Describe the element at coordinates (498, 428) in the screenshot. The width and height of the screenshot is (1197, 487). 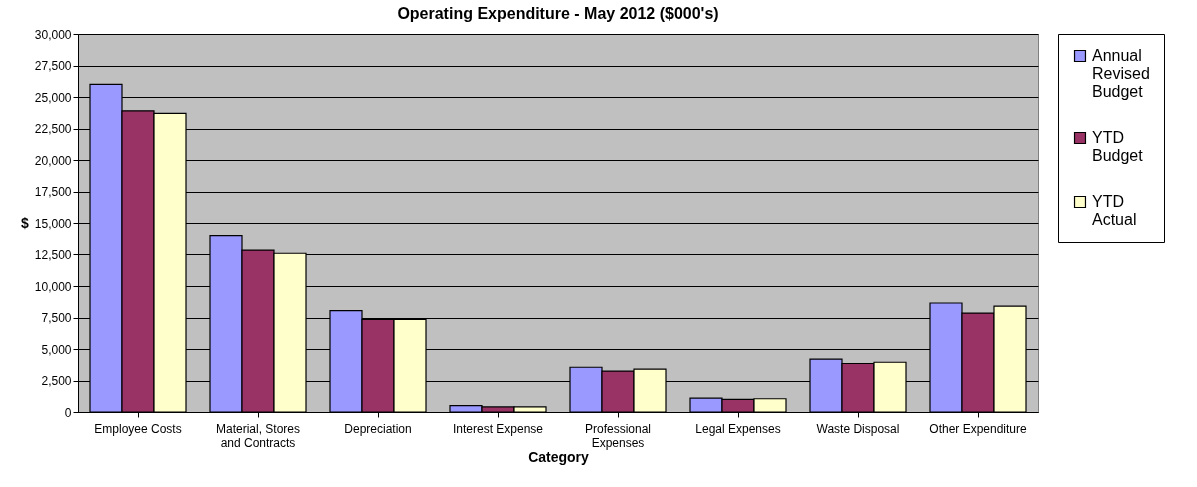
I see `x-tick-label: Interest Expense` at that location.